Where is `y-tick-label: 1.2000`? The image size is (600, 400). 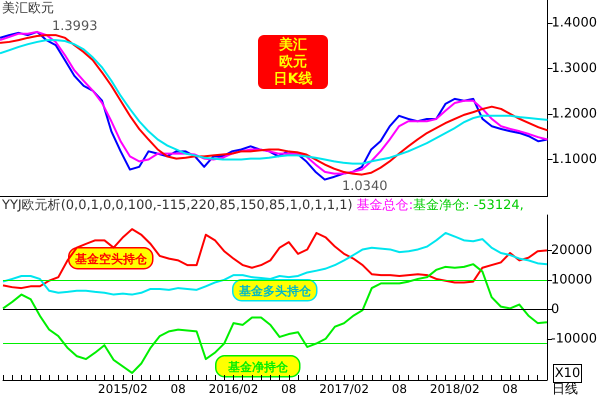
y-tick-label: 1.2000 is located at coordinates (575, 114).